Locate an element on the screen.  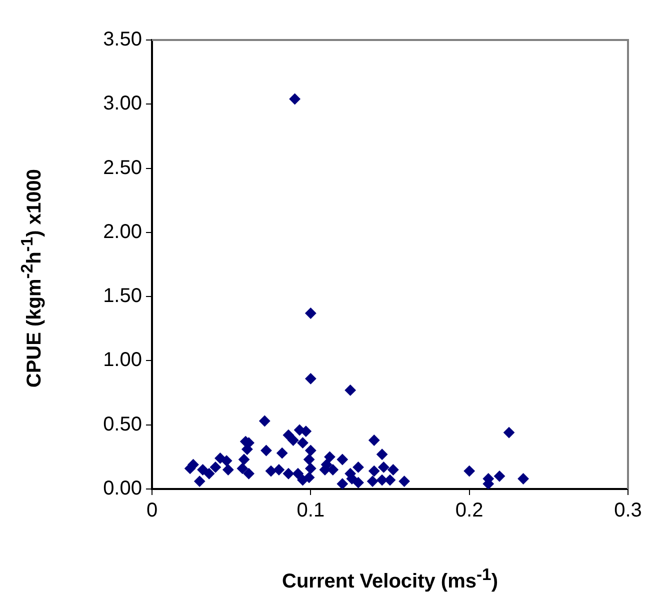
y-tick-label: 1.00 is located at coordinates (122, 360).